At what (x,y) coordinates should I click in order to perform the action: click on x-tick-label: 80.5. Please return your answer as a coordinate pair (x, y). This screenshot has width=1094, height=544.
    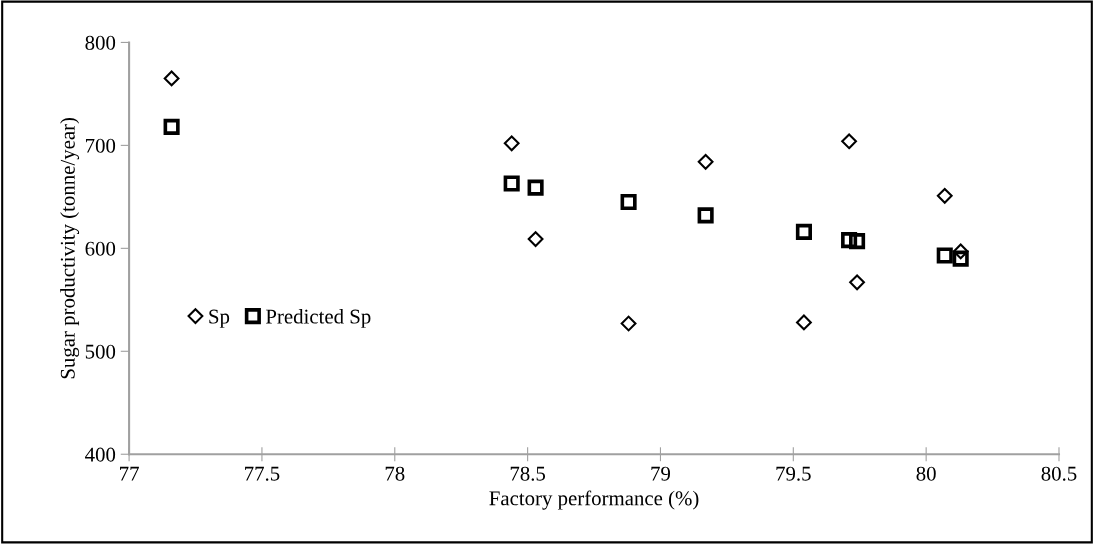
    Looking at the image, I should click on (1059, 473).